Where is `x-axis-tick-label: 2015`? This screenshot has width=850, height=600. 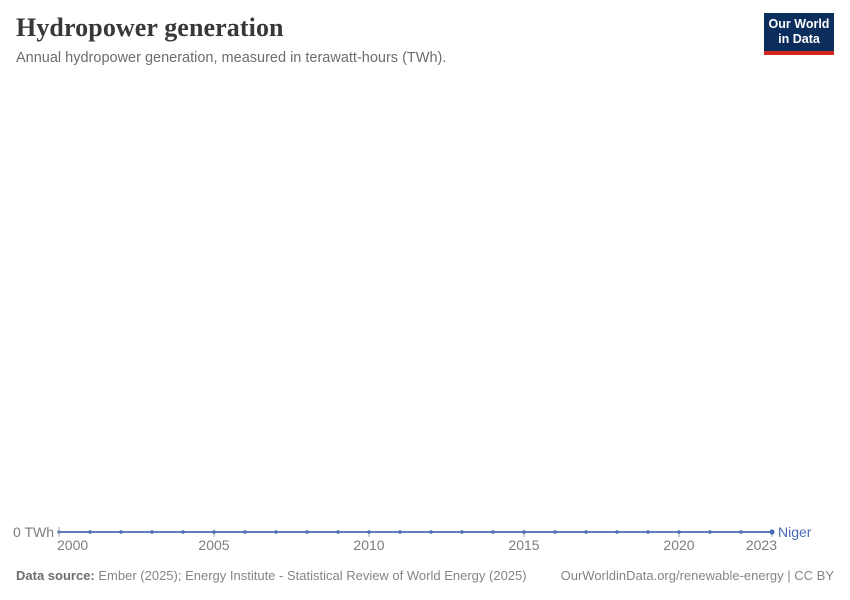
x-axis-tick-label: 2015 is located at coordinates (523, 545).